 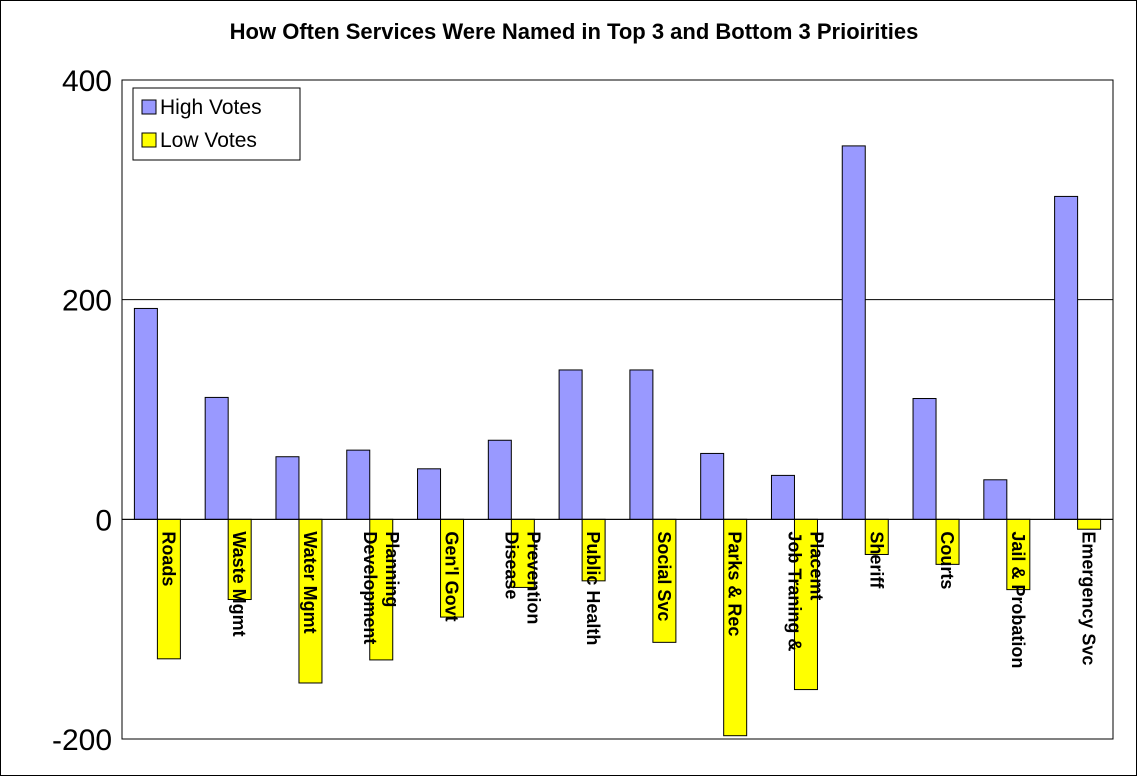 What do you see at coordinates (794, 591) in the screenshot?
I see `category-label: Job Traning &` at bounding box center [794, 591].